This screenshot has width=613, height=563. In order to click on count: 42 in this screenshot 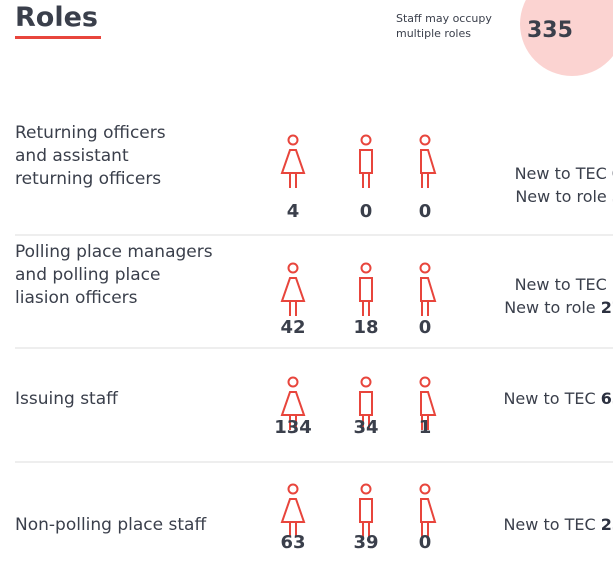, I will do `click(292, 327)`.